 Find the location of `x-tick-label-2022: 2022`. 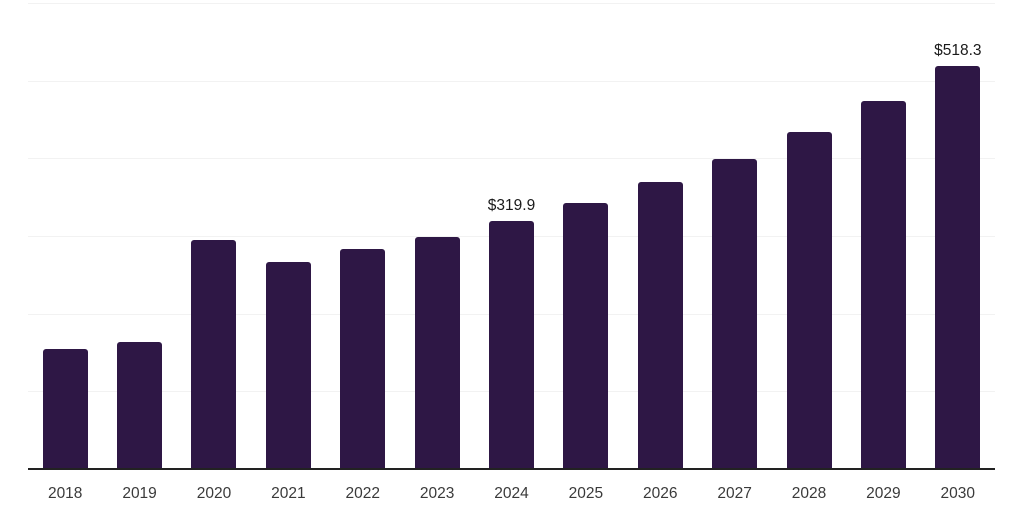

x-tick-label-2022: 2022 is located at coordinates (362, 493).